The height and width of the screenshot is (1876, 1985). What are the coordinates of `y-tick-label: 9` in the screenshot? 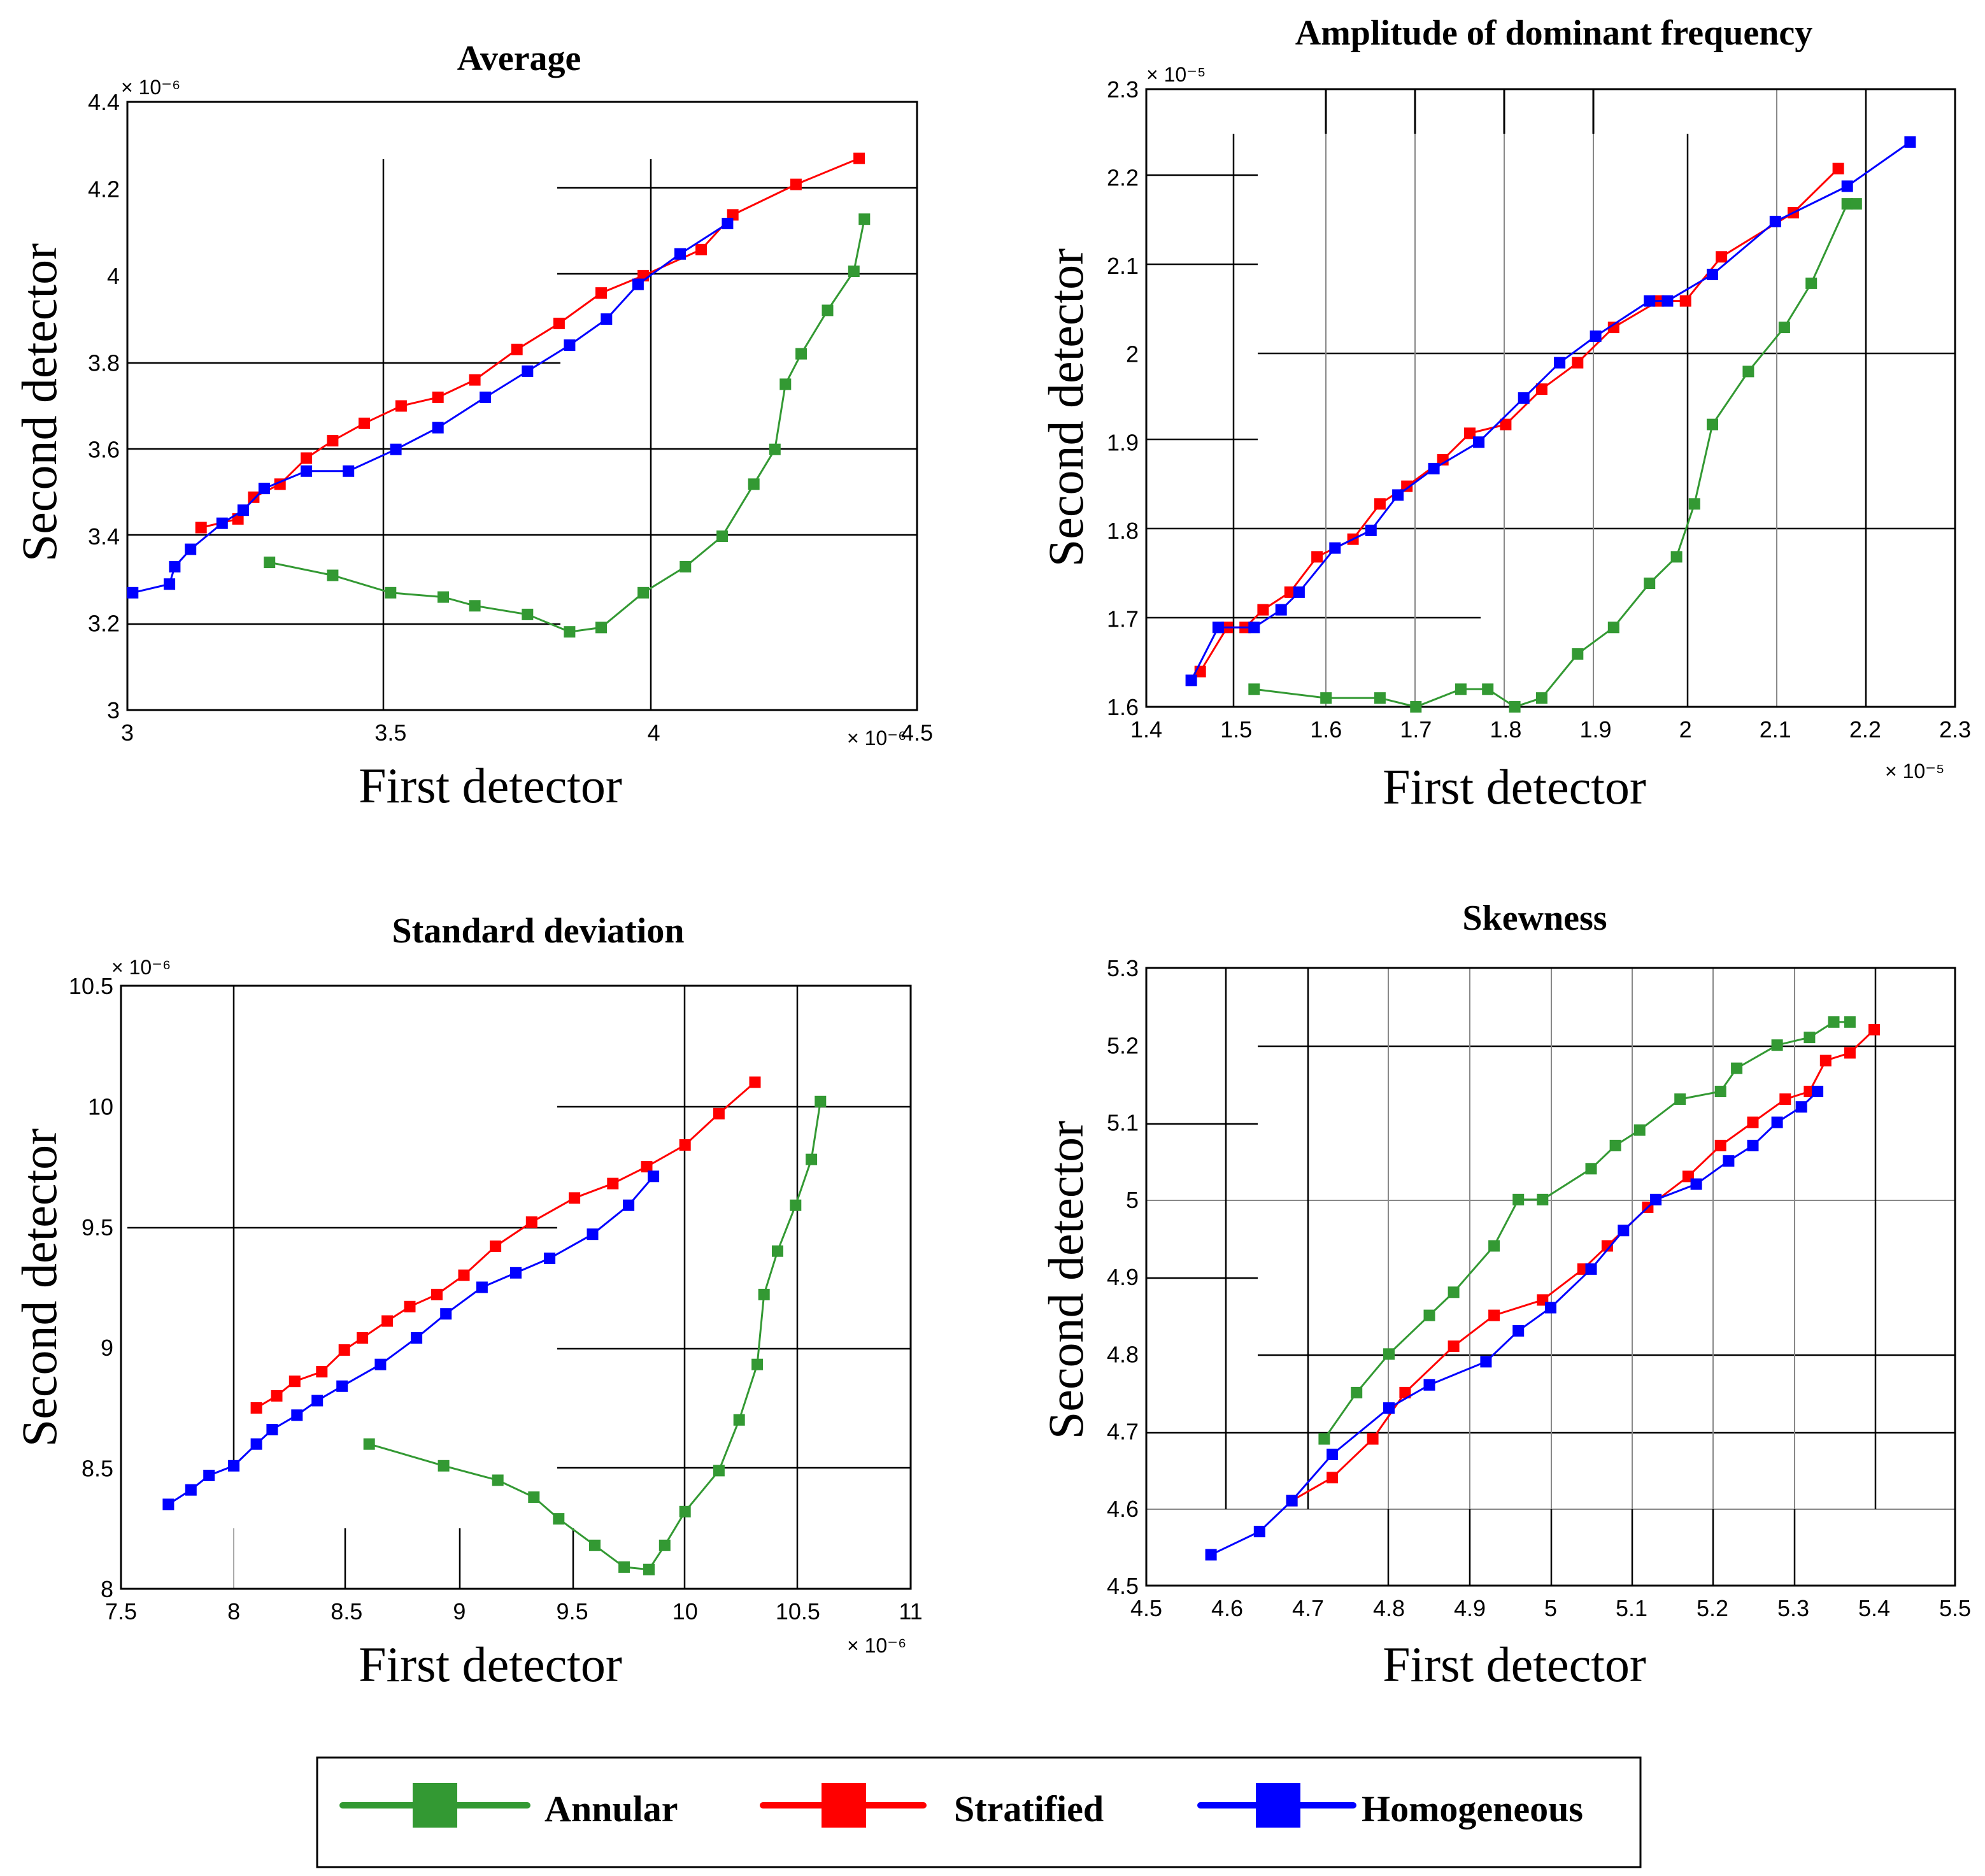 It's located at (107, 1348).